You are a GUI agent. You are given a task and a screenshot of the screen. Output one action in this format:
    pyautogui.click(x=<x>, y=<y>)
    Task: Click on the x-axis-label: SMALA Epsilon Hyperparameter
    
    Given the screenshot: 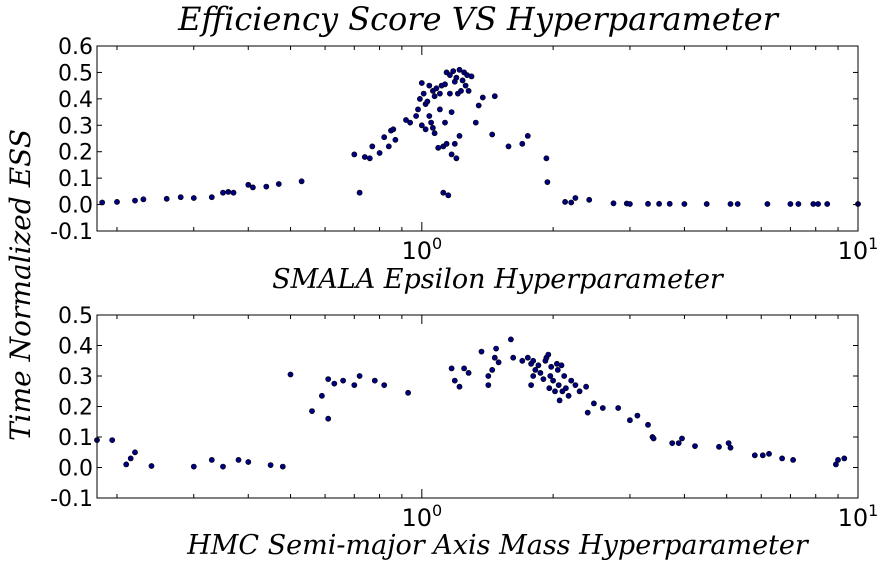 What is the action you would take?
    pyautogui.click(x=498, y=279)
    